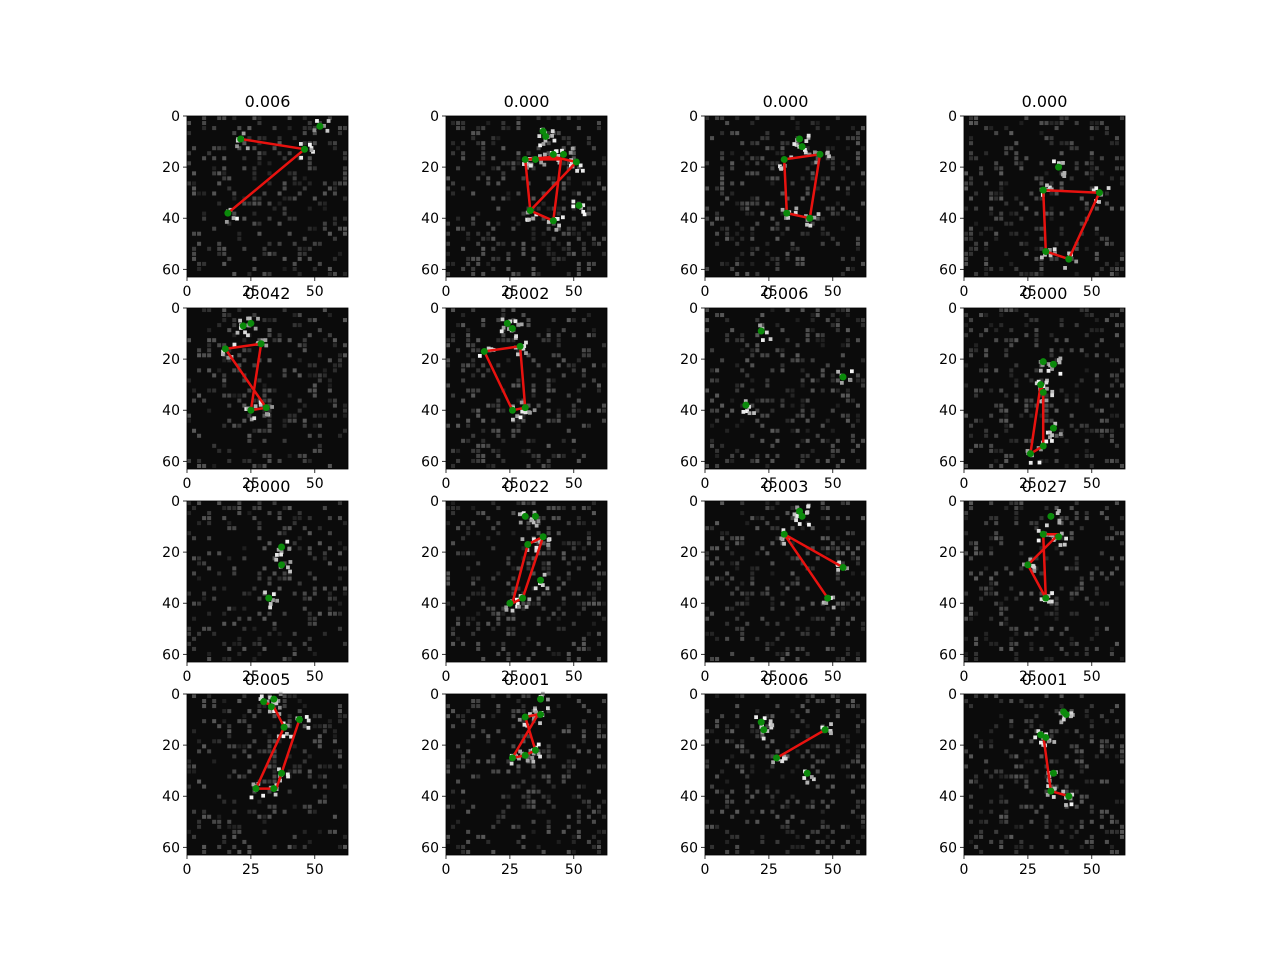 This screenshot has height=960, width=1280. Describe the element at coordinates (525, 736) in the screenshot. I see `skeleton-line` at that location.